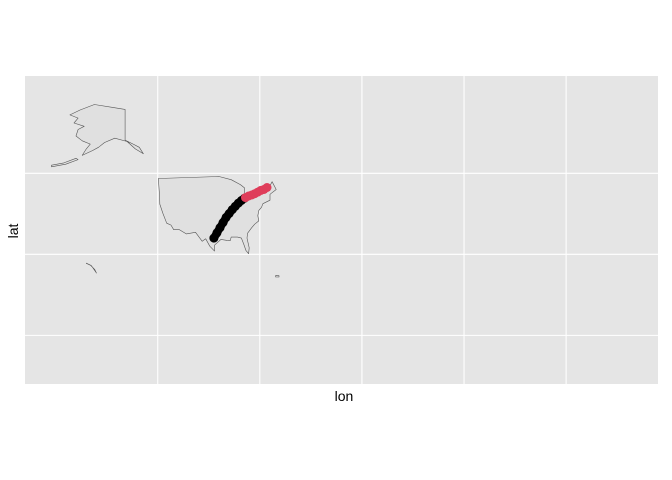 This screenshot has width=672, height=480. I want to click on x-axis-label: lon, so click(344, 396).